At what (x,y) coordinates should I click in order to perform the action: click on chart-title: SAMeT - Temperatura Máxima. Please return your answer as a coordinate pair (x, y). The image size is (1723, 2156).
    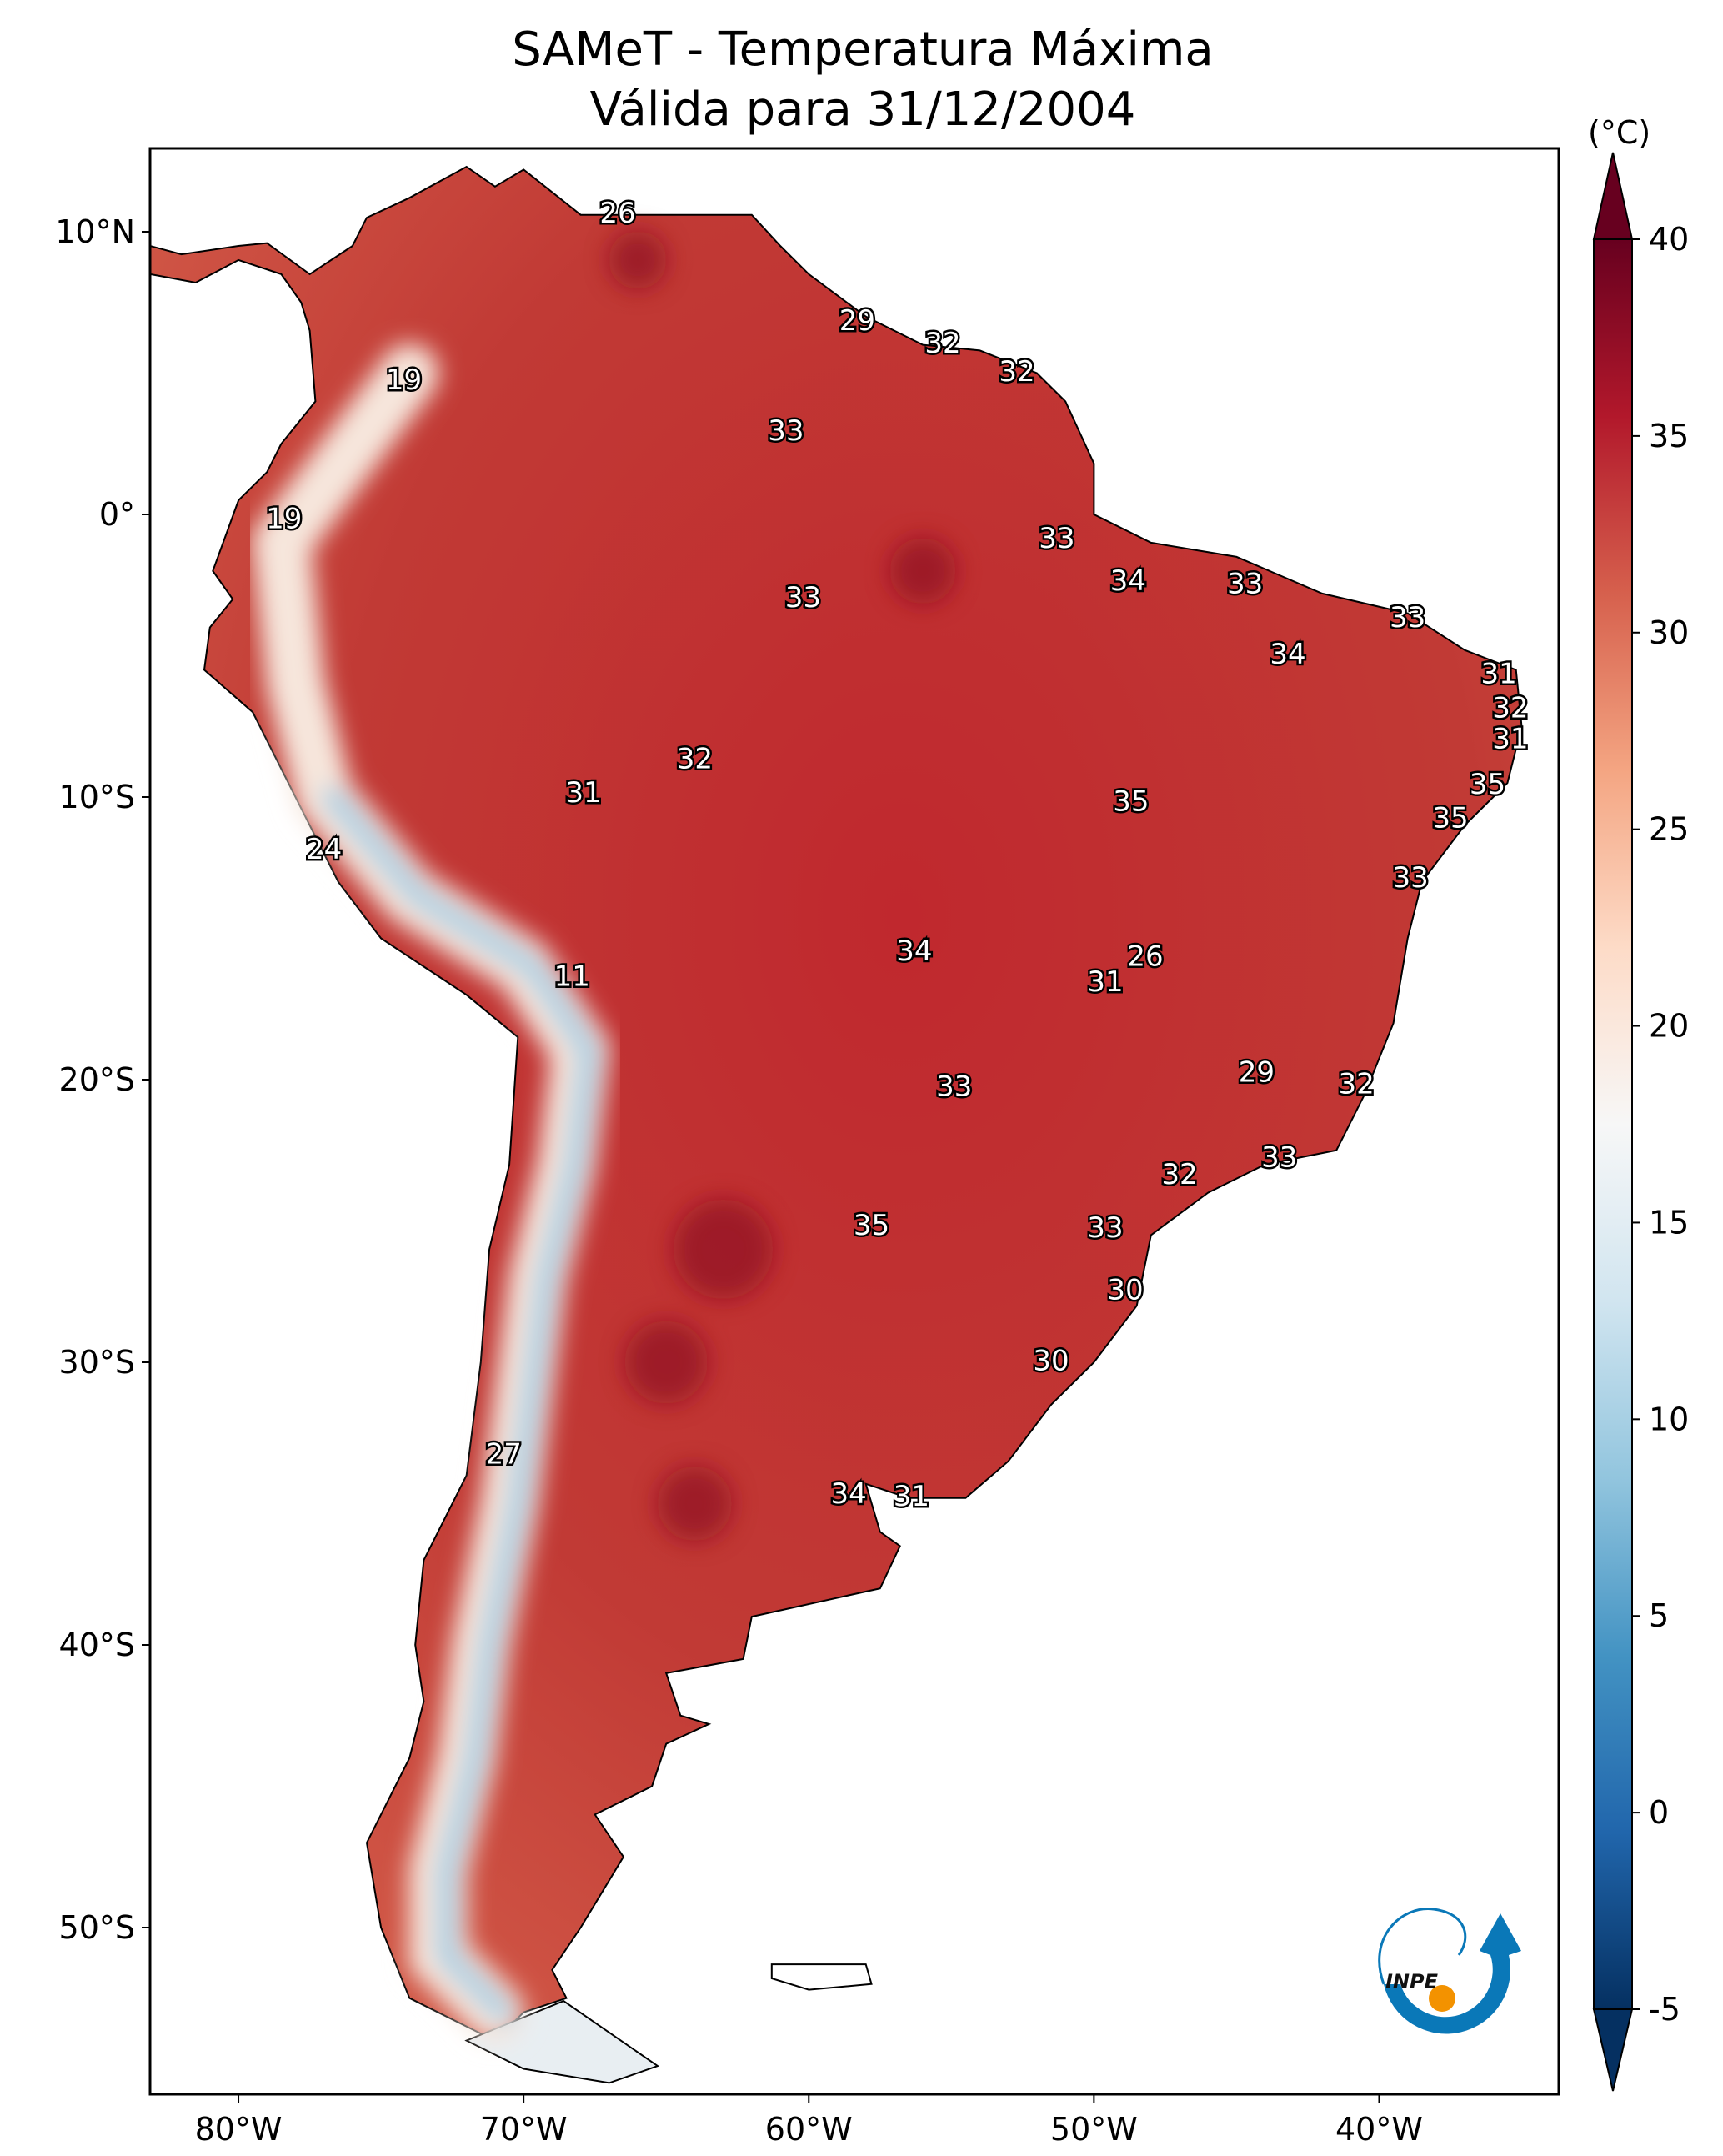
    Looking at the image, I should click on (863, 50).